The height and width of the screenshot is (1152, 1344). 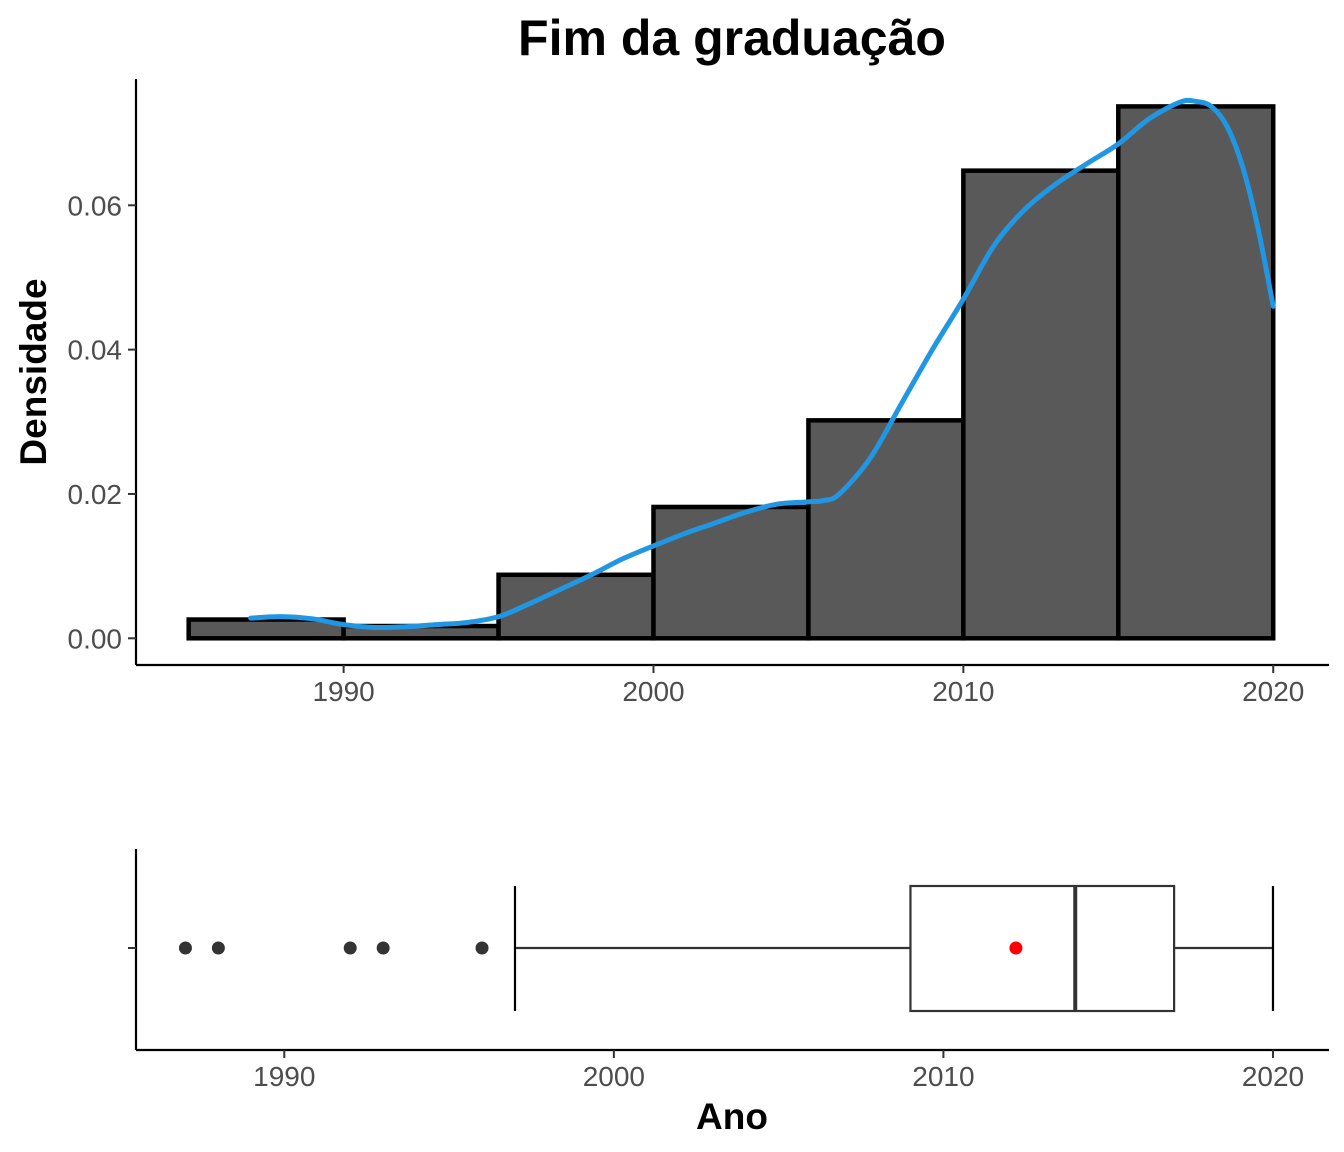 What do you see at coordinates (963, 691) in the screenshot?
I see `x-tick-label: 2010` at bounding box center [963, 691].